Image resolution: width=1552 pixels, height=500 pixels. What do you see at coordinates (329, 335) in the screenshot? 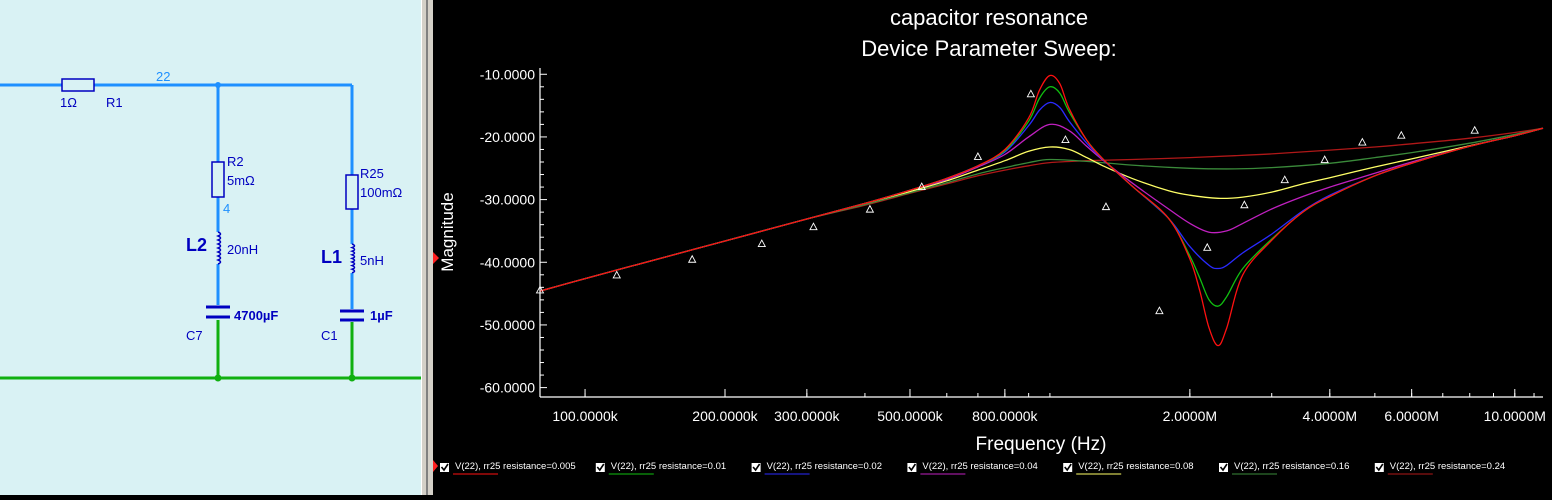
I see `c1-ref-label: C1` at bounding box center [329, 335].